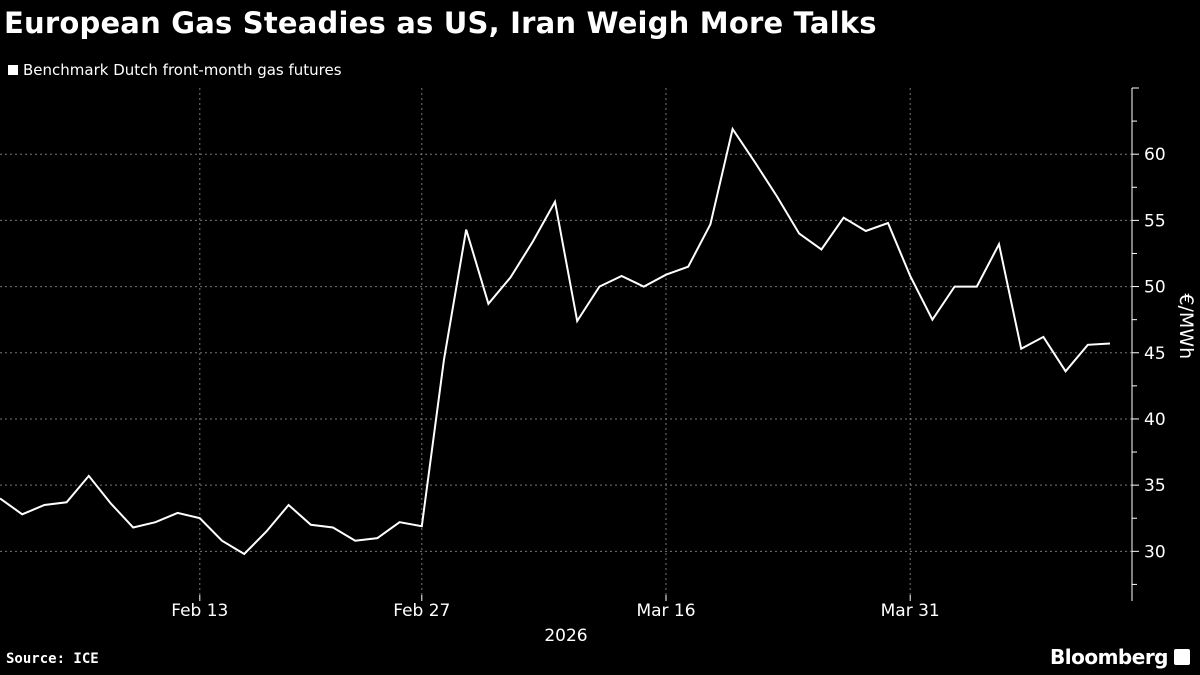  I want to click on x-tick-label: Feb 27, so click(421, 611).